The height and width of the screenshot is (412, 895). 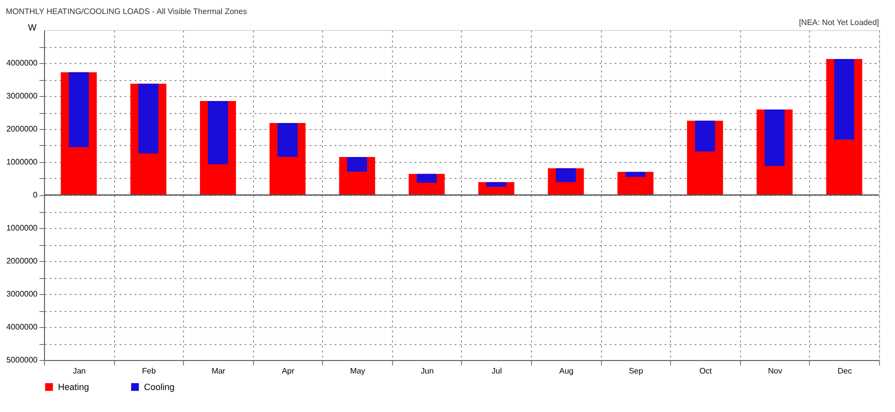 I want to click on y-axis-title: W, so click(x=32, y=27).